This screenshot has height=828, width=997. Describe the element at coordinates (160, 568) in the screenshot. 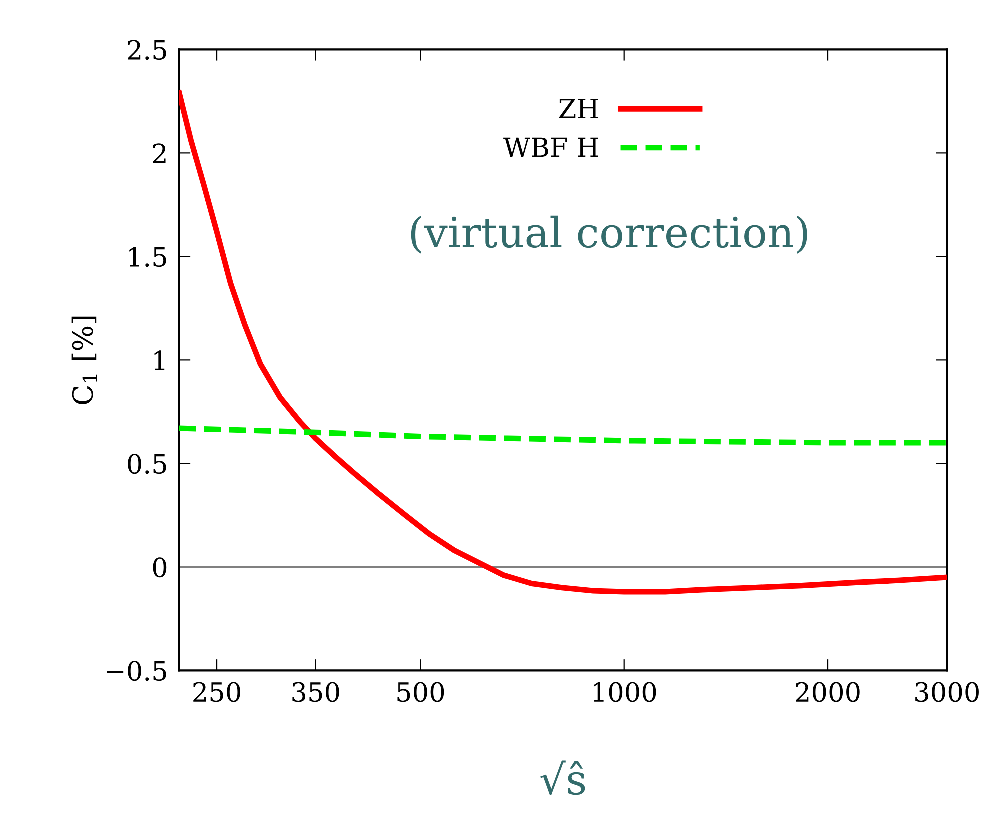

I see `y-tick-label: 0` at that location.